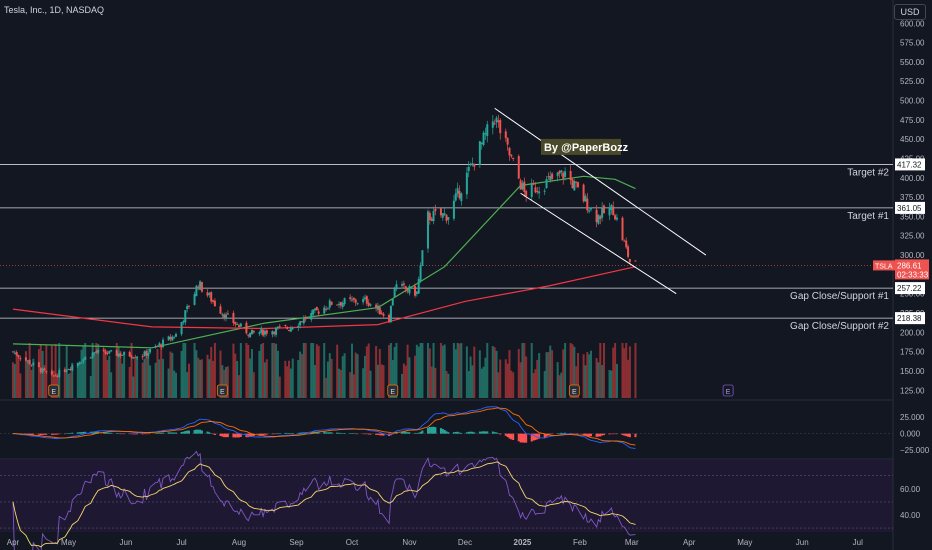 The height and width of the screenshot is (550, 932). I want to click on level-label: Target #2, so click(868, 172).